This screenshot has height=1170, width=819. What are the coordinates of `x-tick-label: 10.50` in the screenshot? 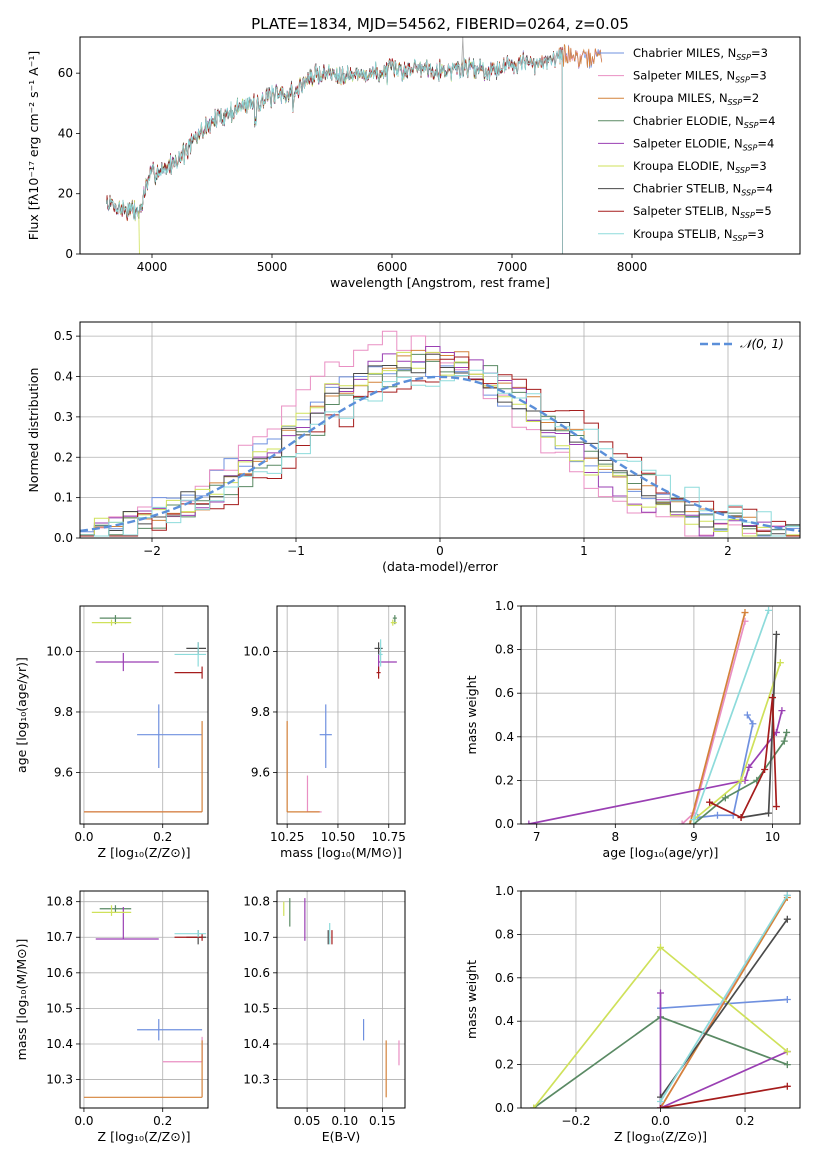 It's located at (338, 837).